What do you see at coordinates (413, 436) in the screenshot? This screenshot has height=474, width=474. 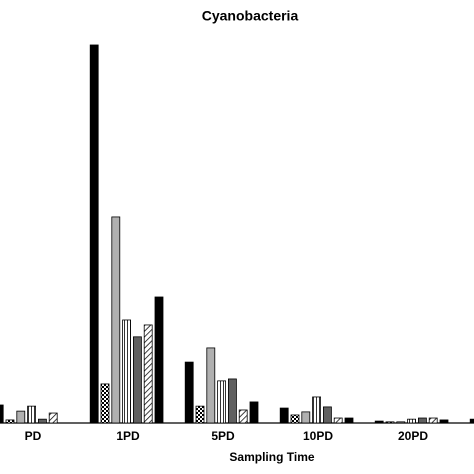 I see `x-tick-label: 20PD` at bounding box center [413, 436].